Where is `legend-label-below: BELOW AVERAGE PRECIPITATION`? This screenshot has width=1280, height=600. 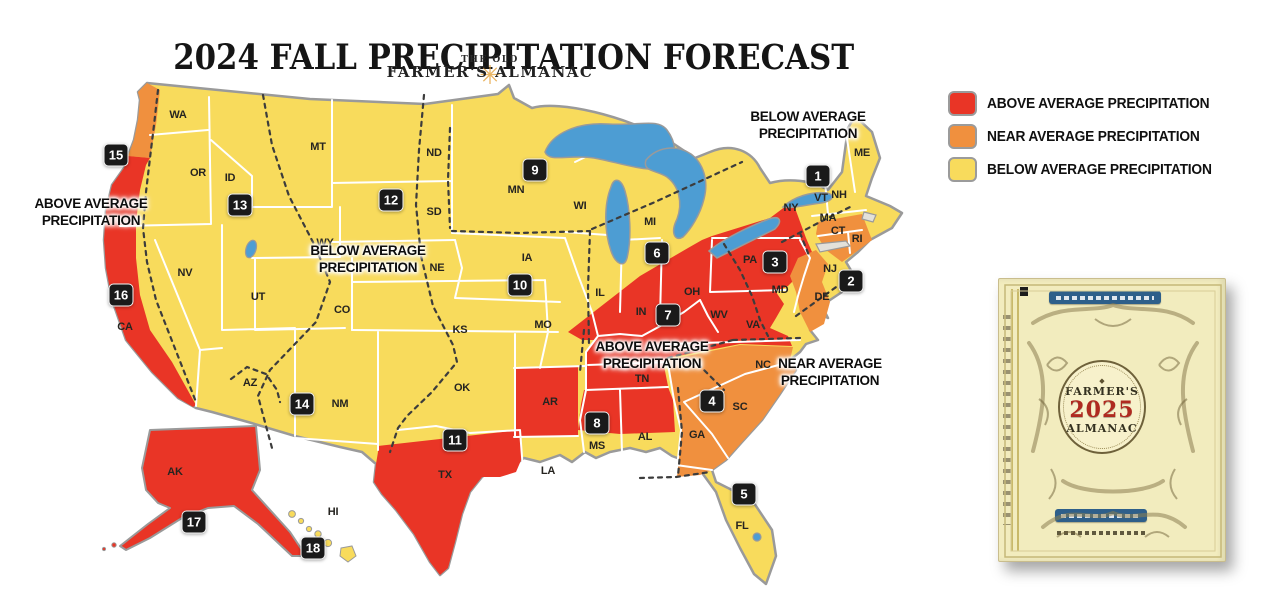
legend-label-below: BELOW AVERAGE PRECIPITATION is located at coordinates (1099, 169).